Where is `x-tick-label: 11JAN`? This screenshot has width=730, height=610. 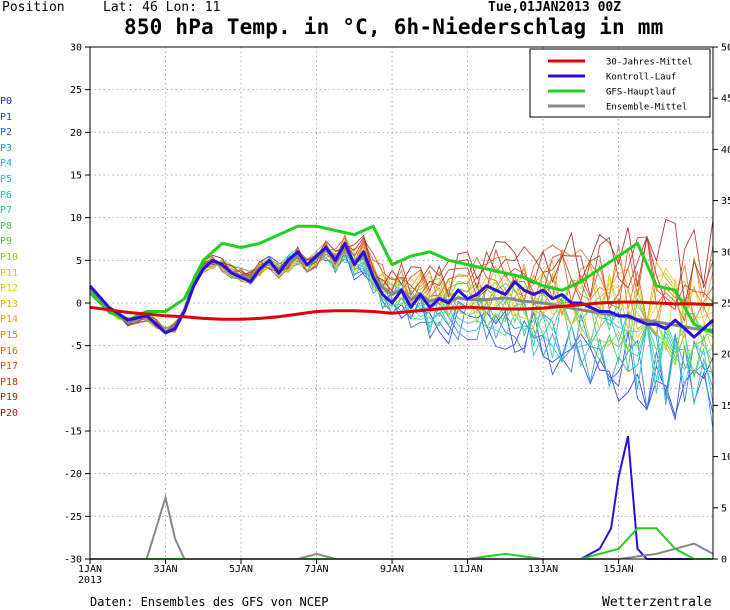 x-tick-label: 11JAN is located at coordinates (468, 569).